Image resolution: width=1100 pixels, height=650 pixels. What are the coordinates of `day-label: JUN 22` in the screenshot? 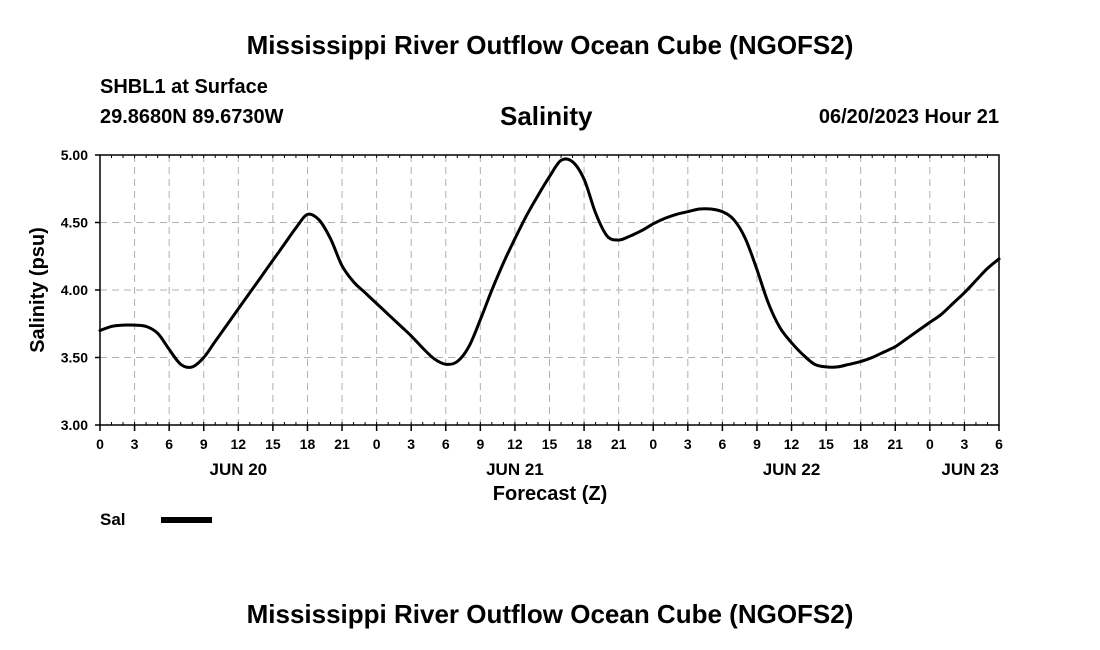 It's located at (792, 469).